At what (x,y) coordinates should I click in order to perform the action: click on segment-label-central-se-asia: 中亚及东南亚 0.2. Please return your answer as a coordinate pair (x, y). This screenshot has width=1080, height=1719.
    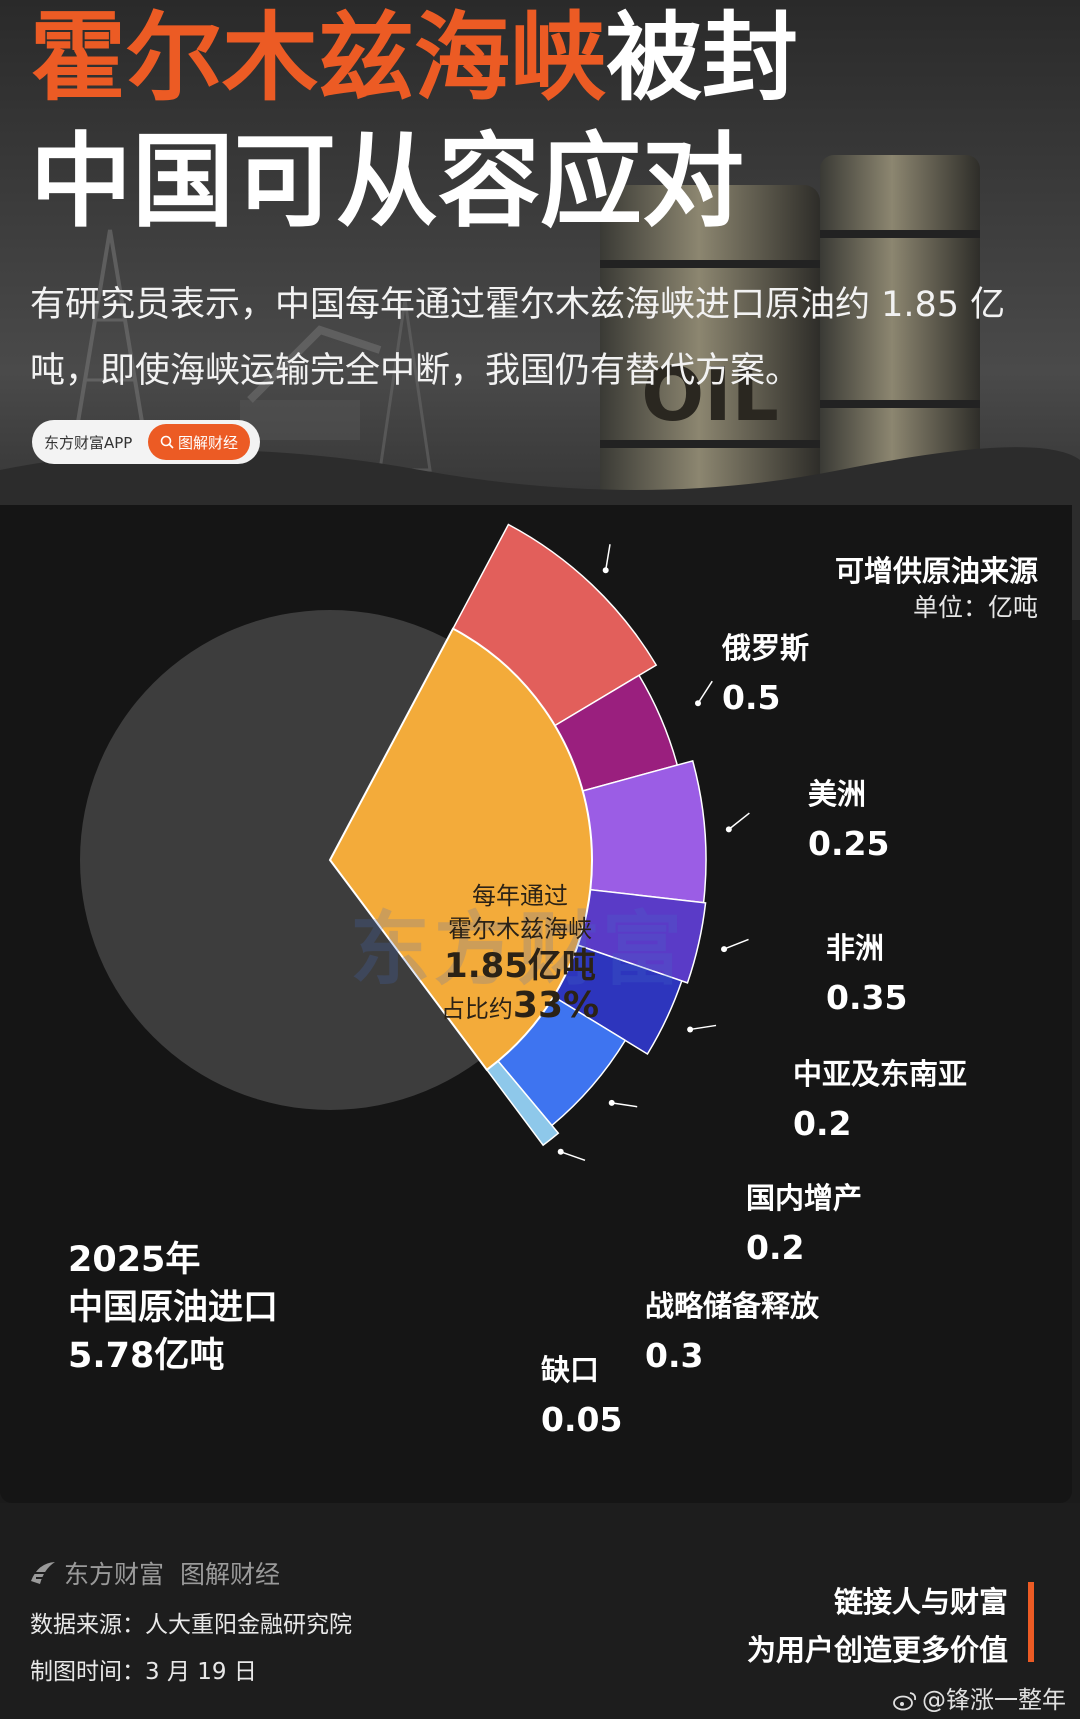
    Looking at the image, I should click on (880, 1100).